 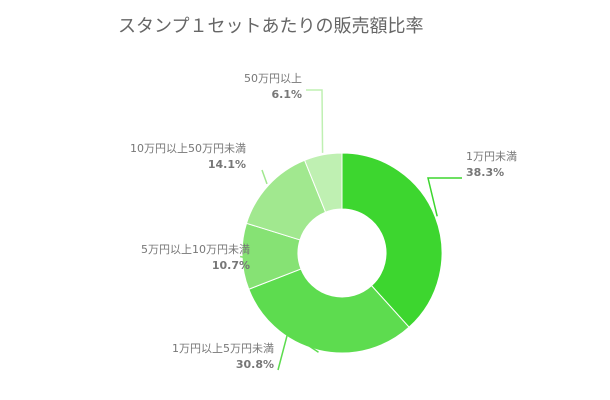 I want to click on slice-label-1: 1万円未満, so click(x=491, y=156).